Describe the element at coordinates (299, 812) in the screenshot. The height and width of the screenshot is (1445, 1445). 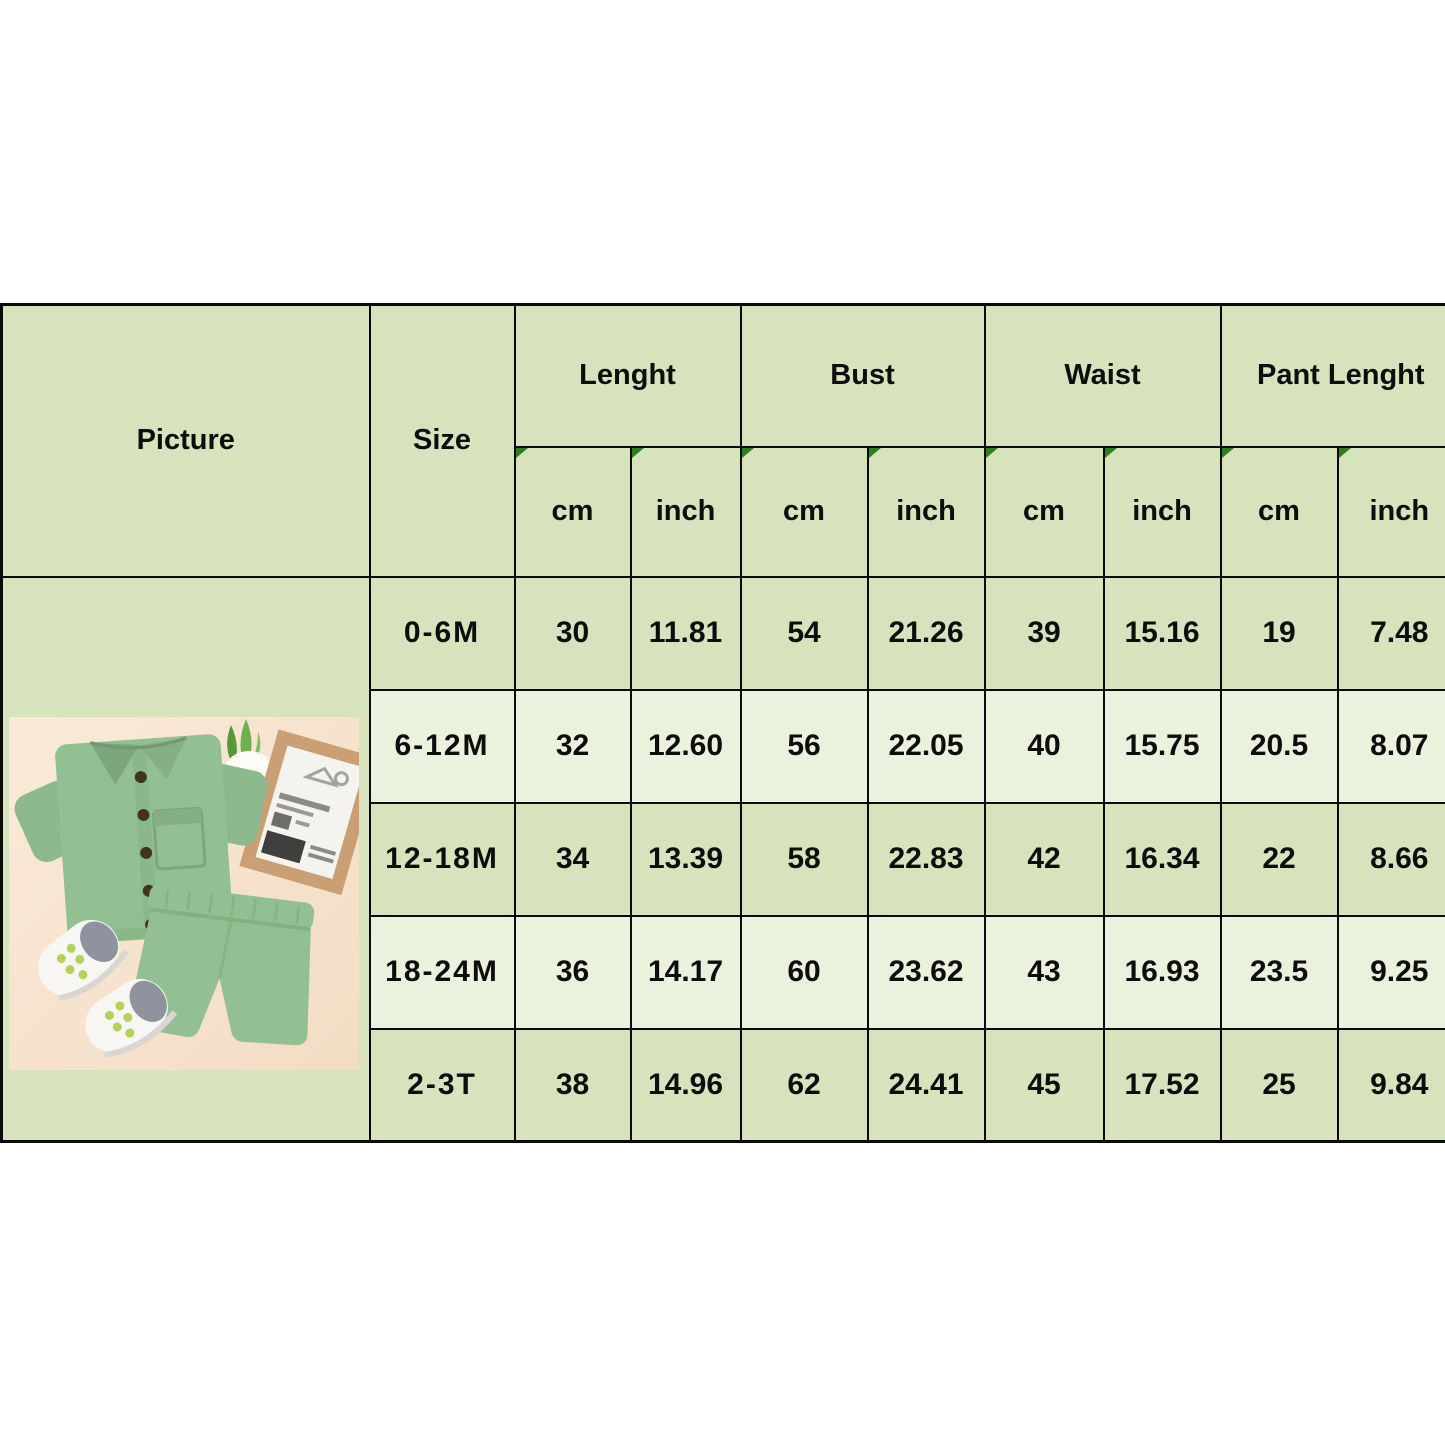
I see `photo-frame-graphic` at that location.